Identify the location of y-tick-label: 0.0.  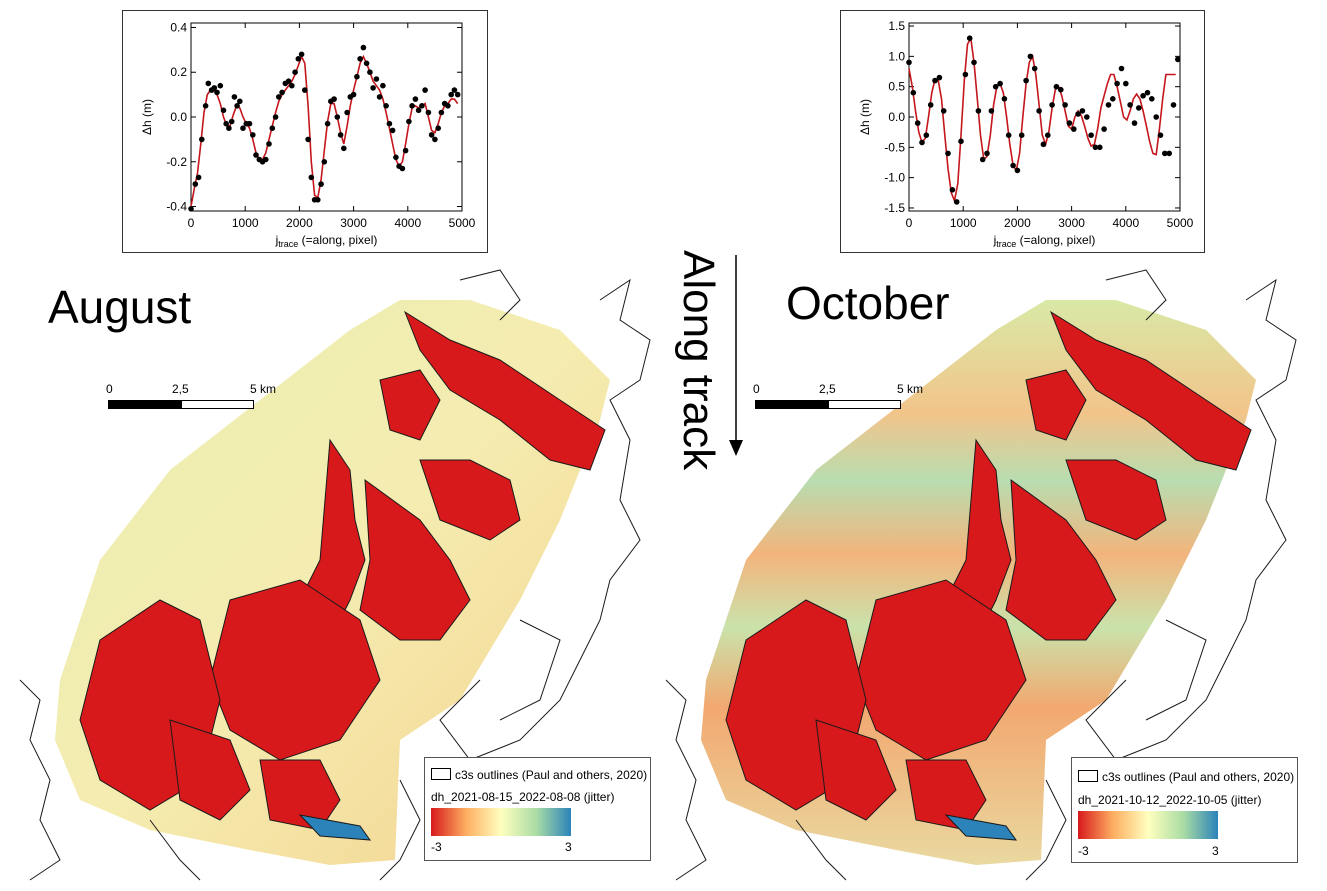
(896, 117).